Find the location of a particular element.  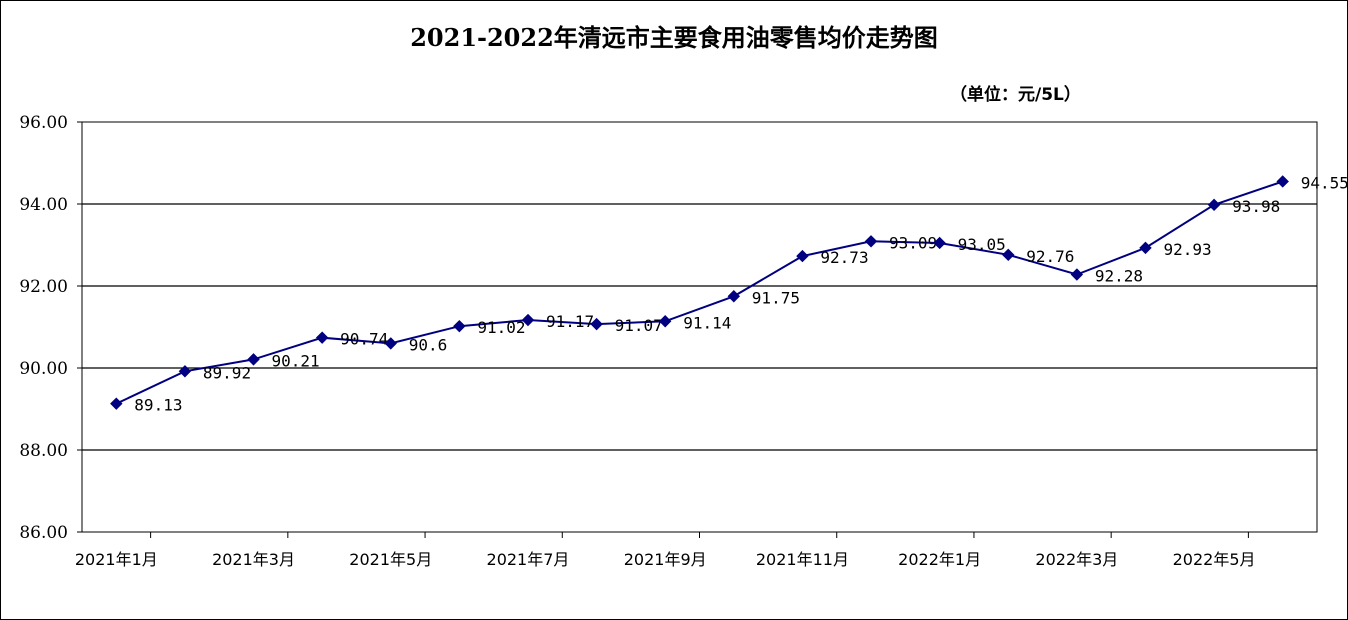

chart-title: 2021-2022年清远市主要食用油零售均价走势图 is located at coordinates (674, 37).